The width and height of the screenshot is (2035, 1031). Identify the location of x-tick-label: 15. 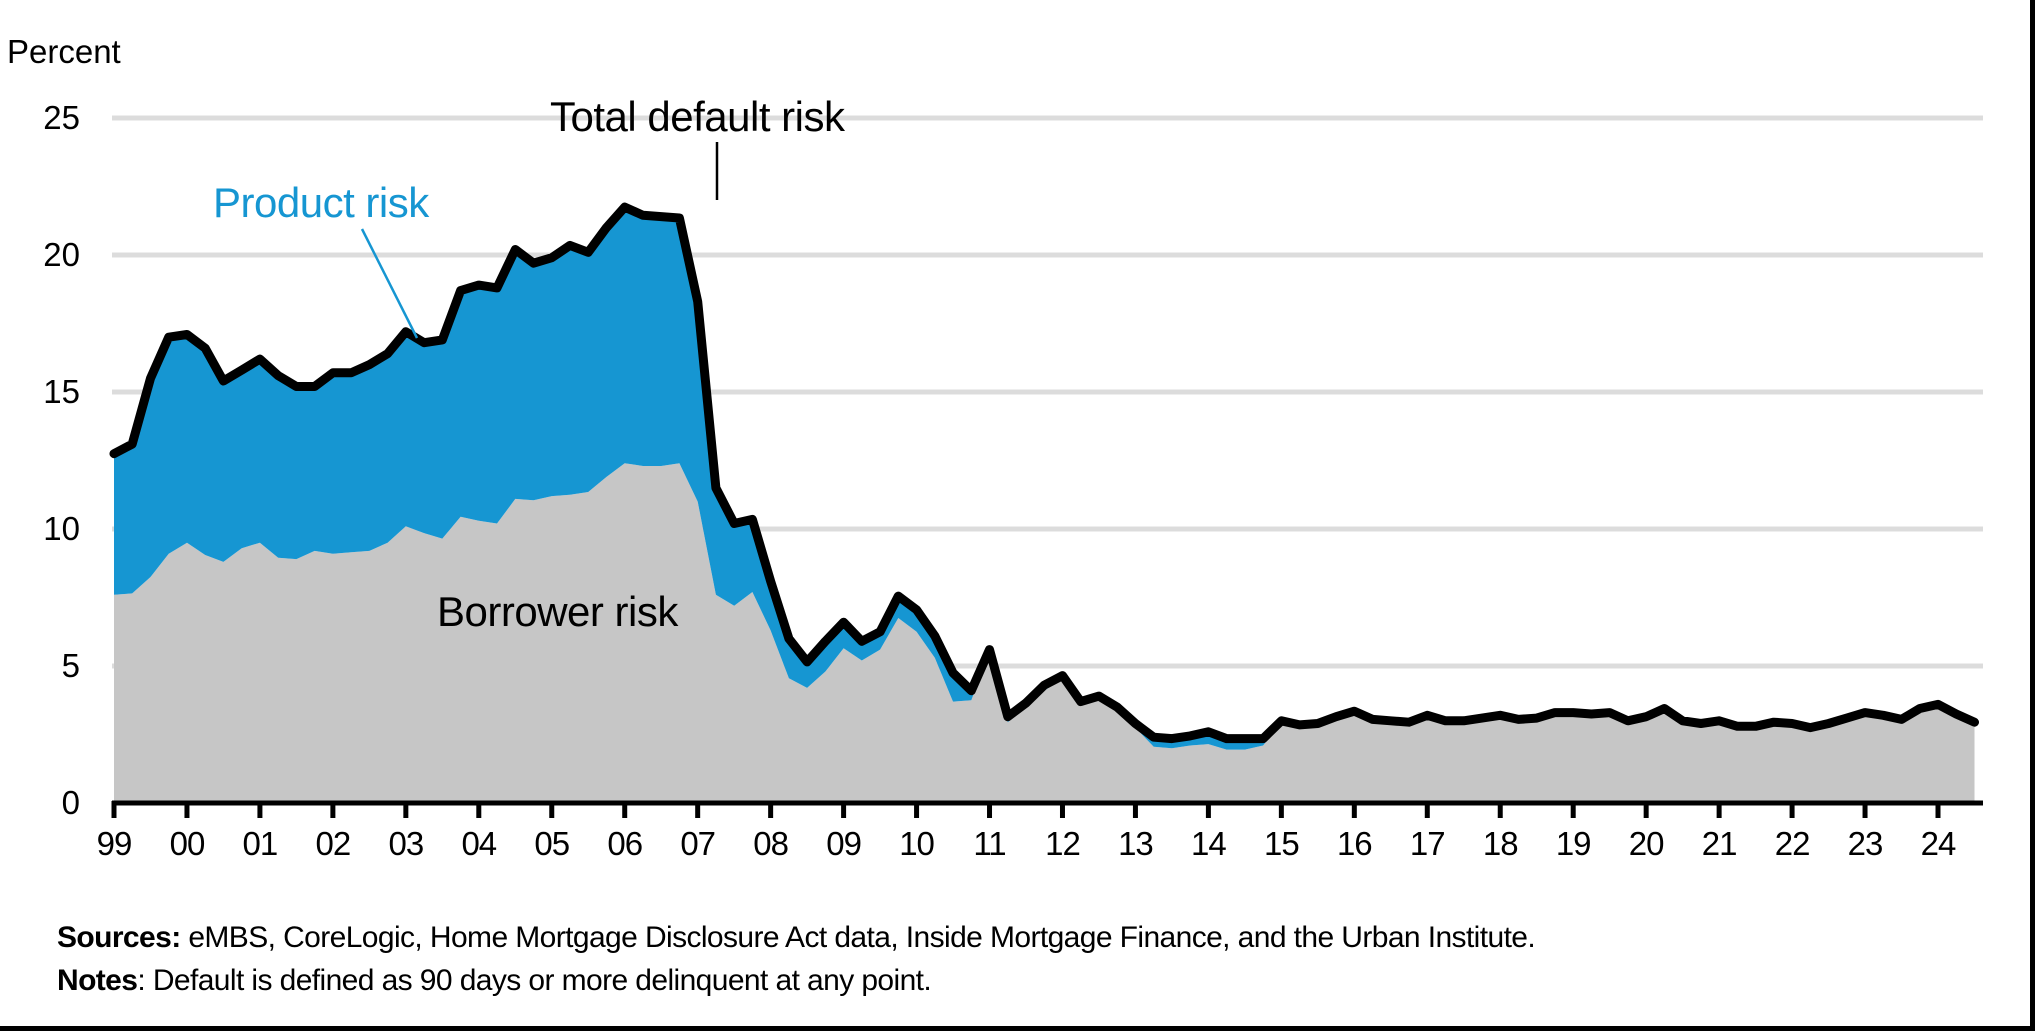
(1282, 843).